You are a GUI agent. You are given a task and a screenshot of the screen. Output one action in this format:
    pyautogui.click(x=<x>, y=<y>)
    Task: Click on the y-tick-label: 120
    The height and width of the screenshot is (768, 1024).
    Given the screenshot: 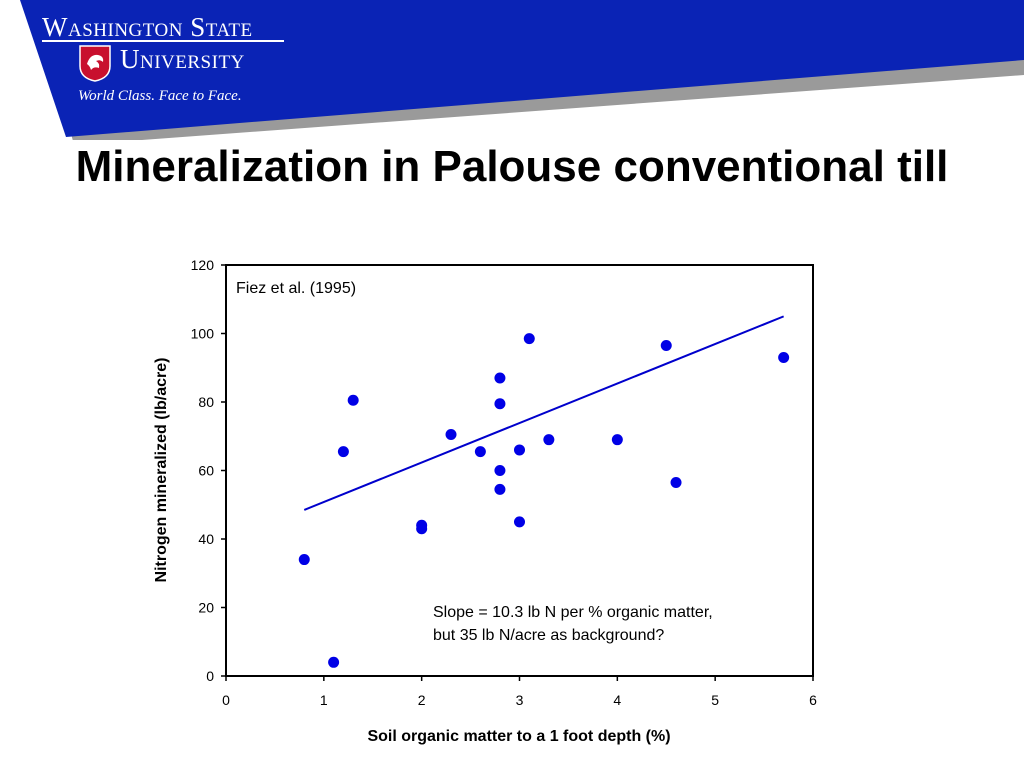 What is the action you would take?
    pyautogui.click(x=203, y=265)
    